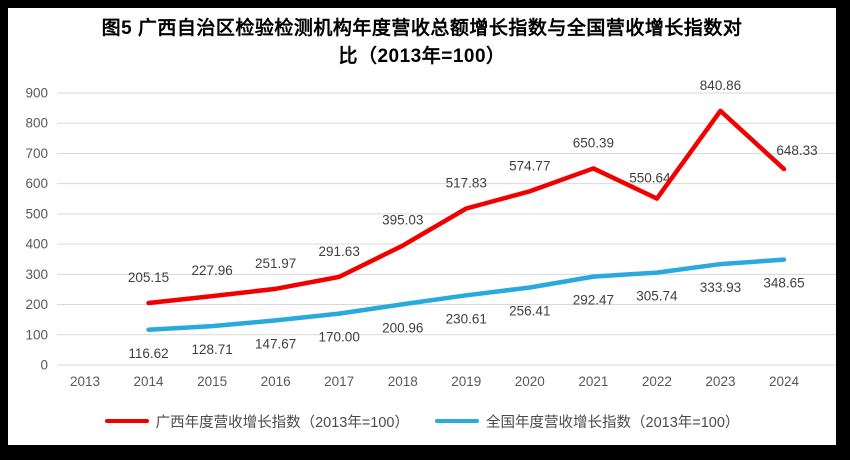  I want to click on data-label: 574.77, so click(529, 165).